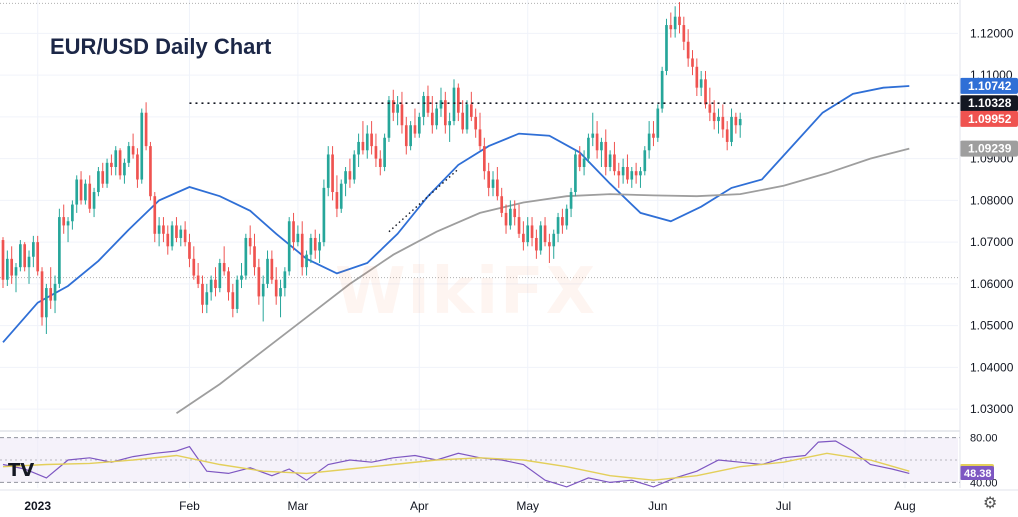 The height and width of the screenshot is (517, 1018). I want to click on price-axis-tick-label: 1.04000, so click(992, 367).